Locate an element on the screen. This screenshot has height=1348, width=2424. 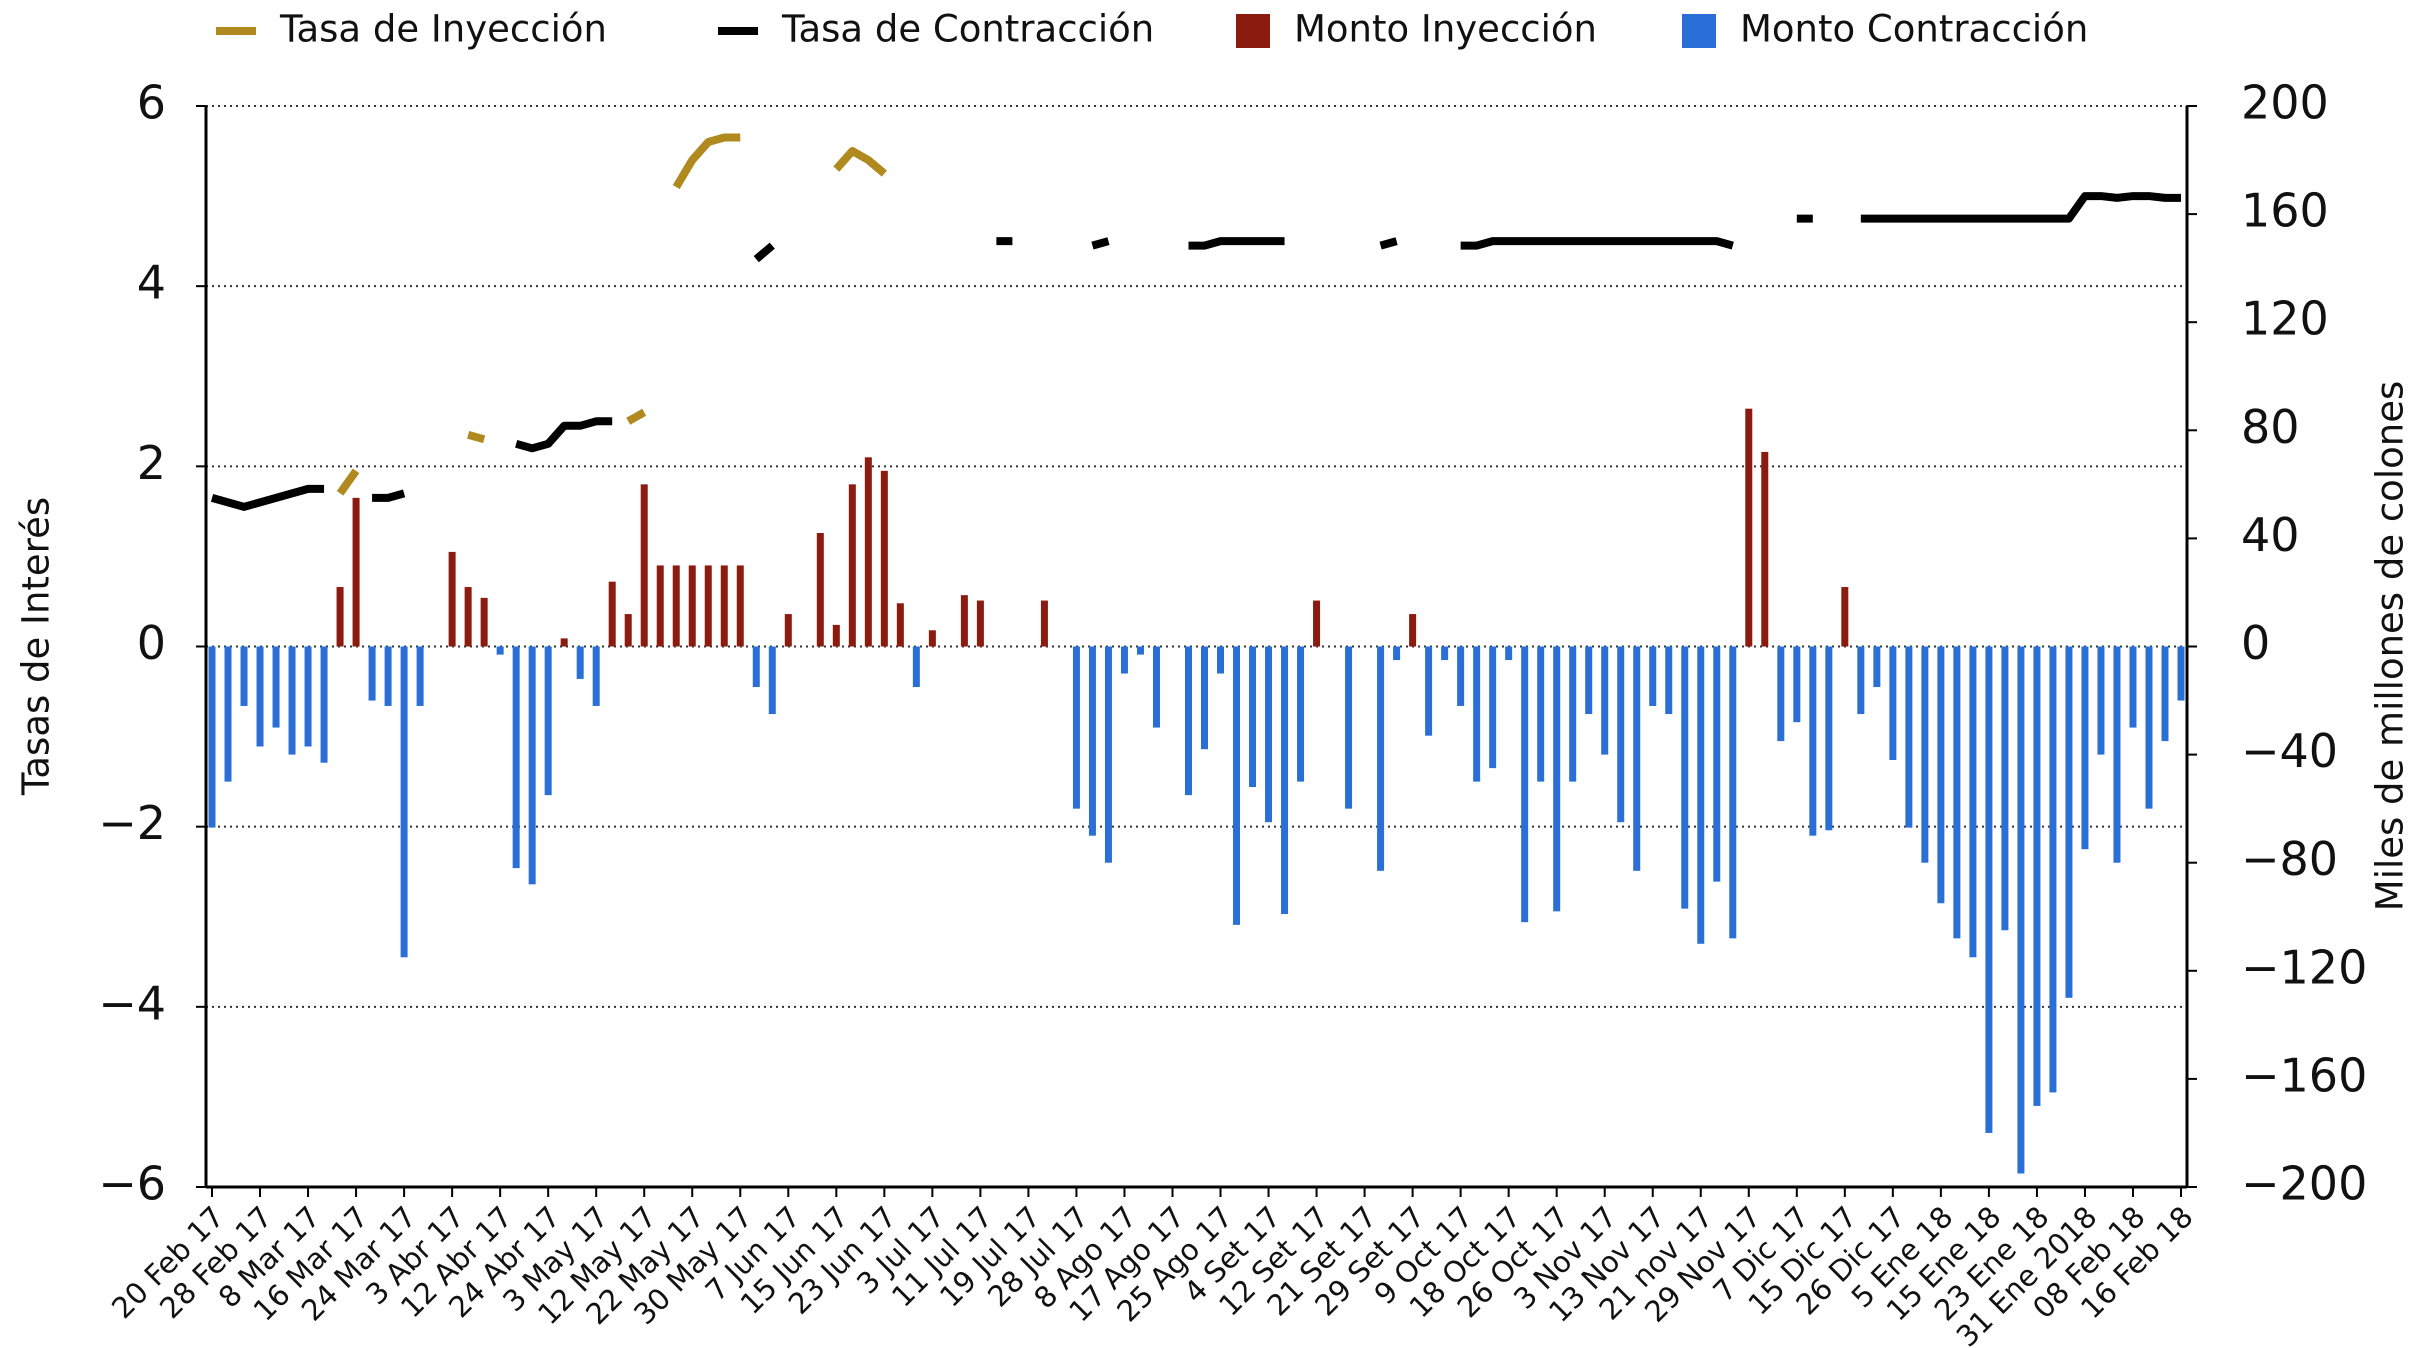
y-tick-label: 0 is located at coordinates (151, 643).